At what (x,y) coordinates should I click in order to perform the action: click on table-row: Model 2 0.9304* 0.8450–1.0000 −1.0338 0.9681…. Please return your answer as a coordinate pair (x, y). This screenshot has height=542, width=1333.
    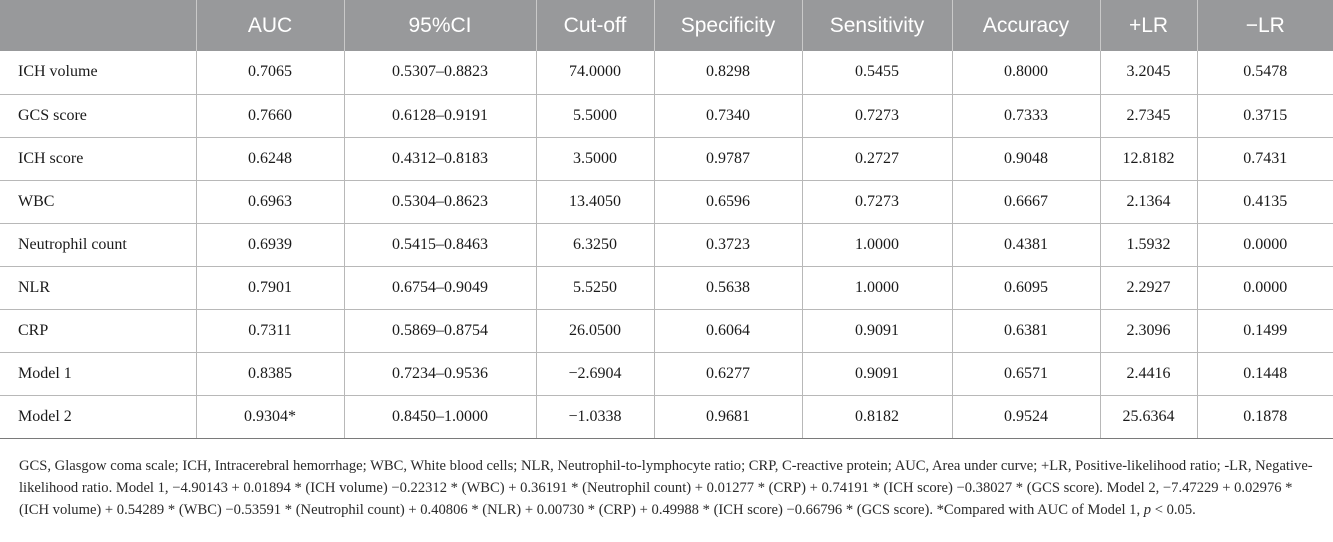
    Looking at the image, I should click on (666, 417).